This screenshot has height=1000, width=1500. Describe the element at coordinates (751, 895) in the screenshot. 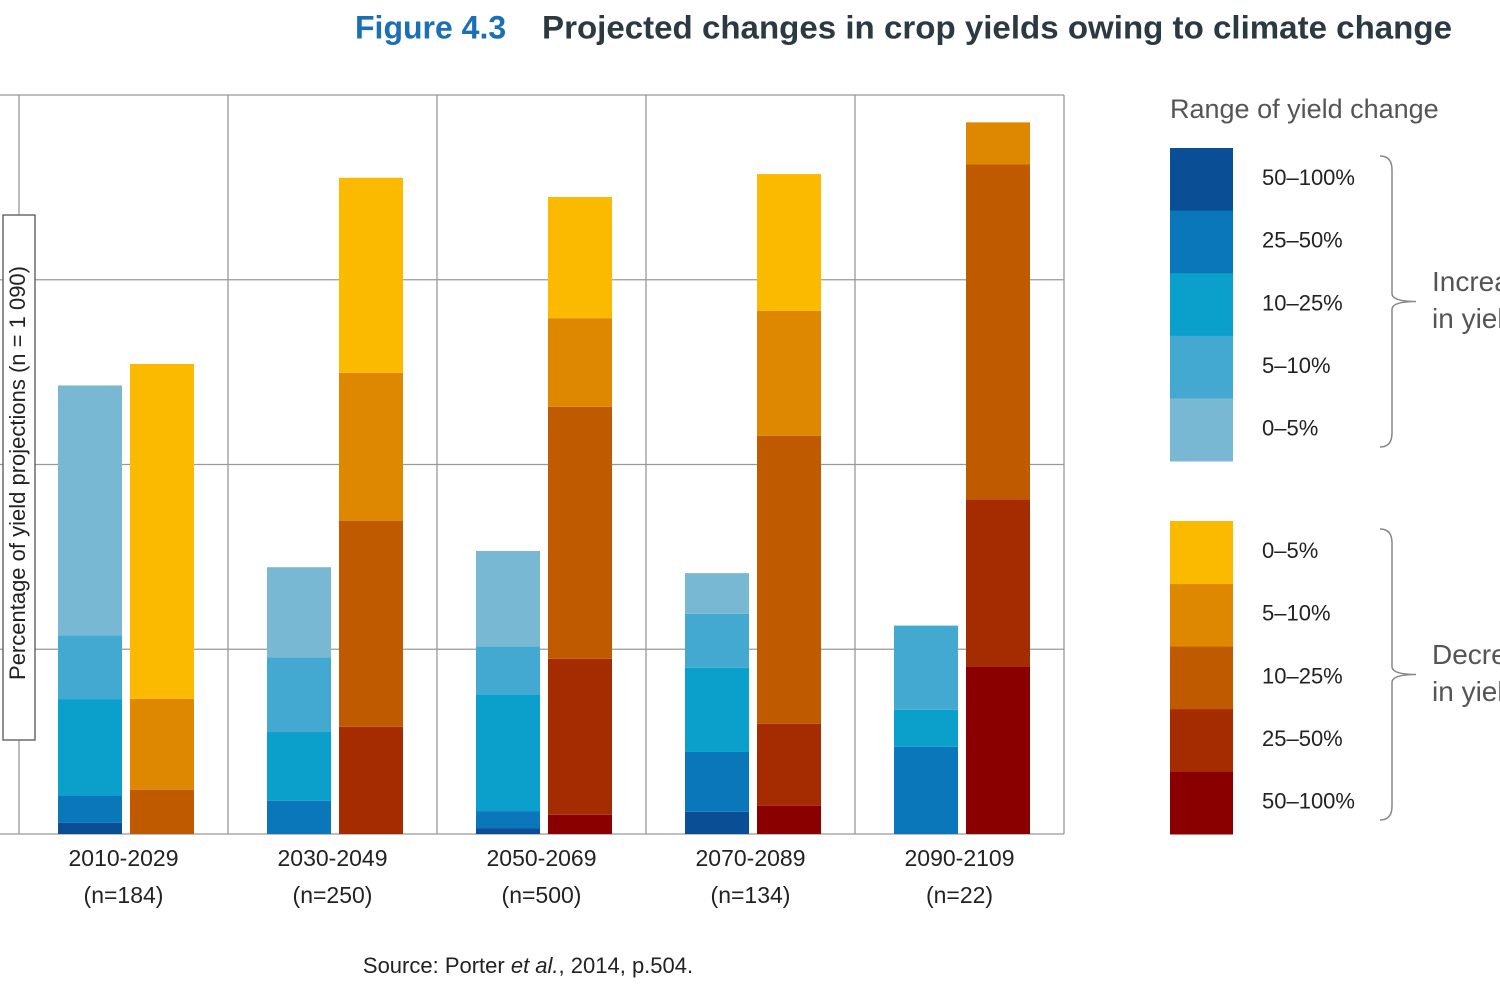

I see `x-tick-sublabel: (n=134)` at that location.